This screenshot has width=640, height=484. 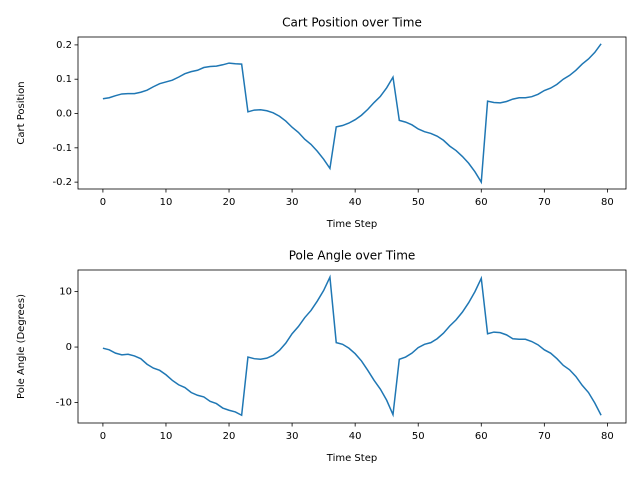 I want to click on y-tick-label: 0.0, so click(x=64, y=114).